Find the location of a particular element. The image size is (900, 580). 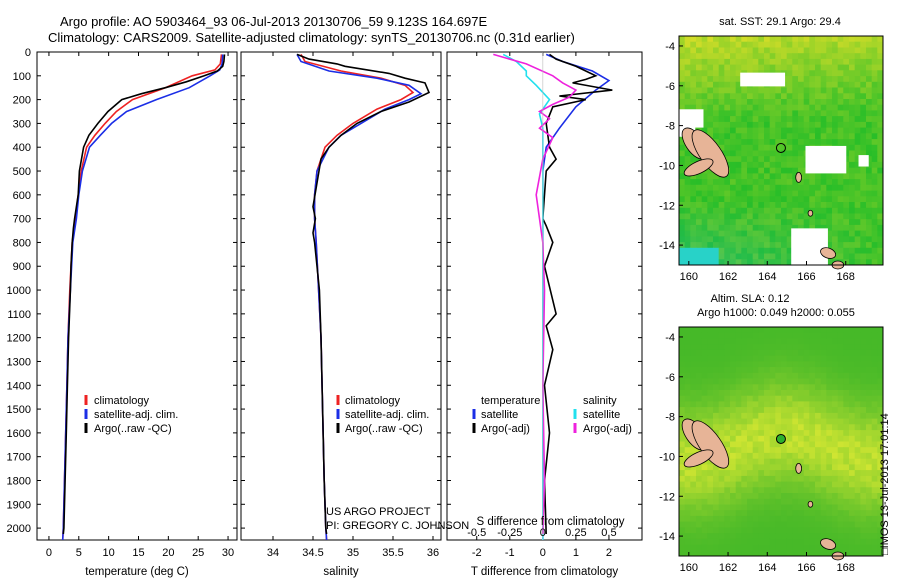

x-tick-label: 35.5 is located at coordinates (392, 553).